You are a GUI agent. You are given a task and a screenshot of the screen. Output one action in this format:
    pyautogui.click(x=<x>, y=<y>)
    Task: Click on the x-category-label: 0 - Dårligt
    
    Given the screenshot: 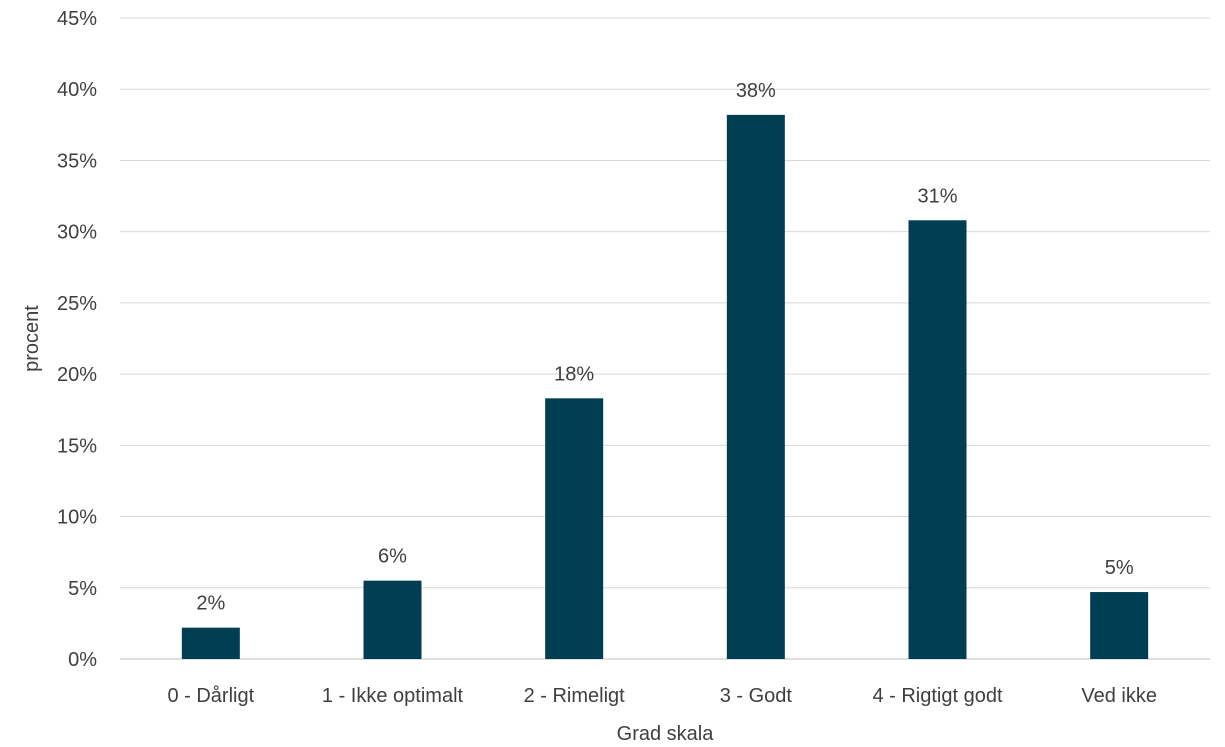 What is the action you would take?
    pyautogui.click(x=210, y=696)
    